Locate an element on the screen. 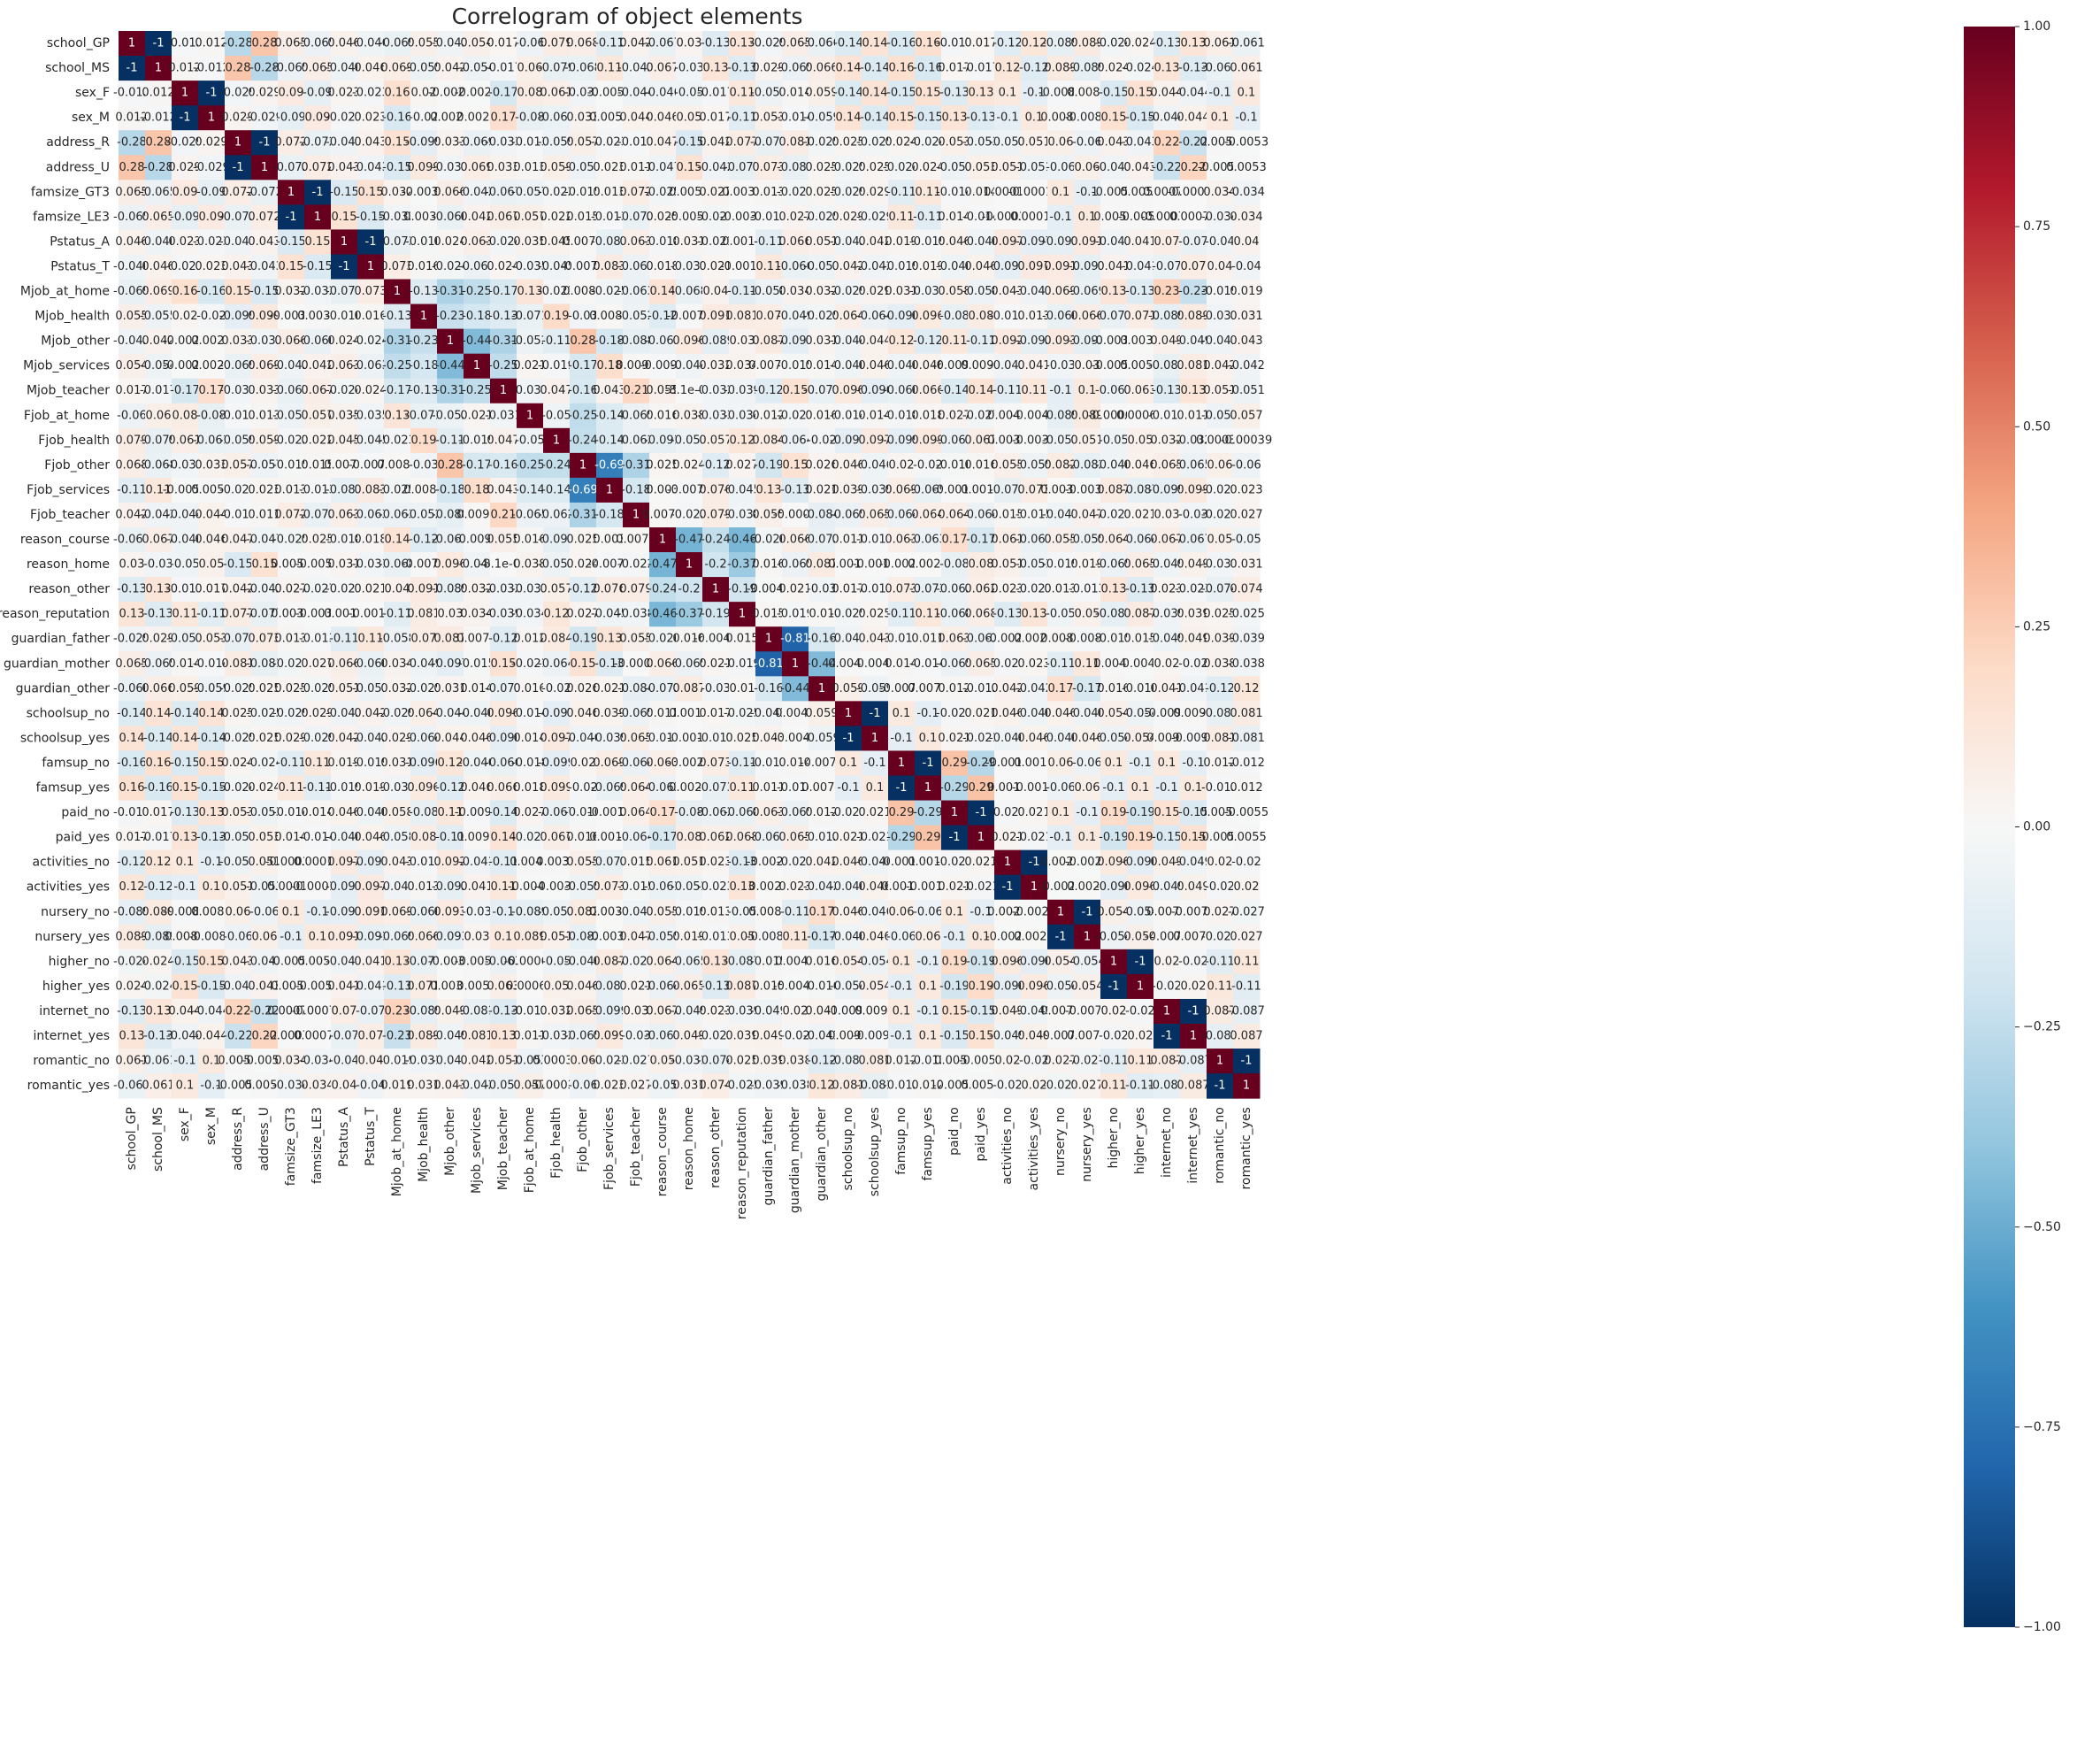 This screenshot has width=2100, height=1744. cell-value-label: -0.053 is located at coordinates (768, 93).